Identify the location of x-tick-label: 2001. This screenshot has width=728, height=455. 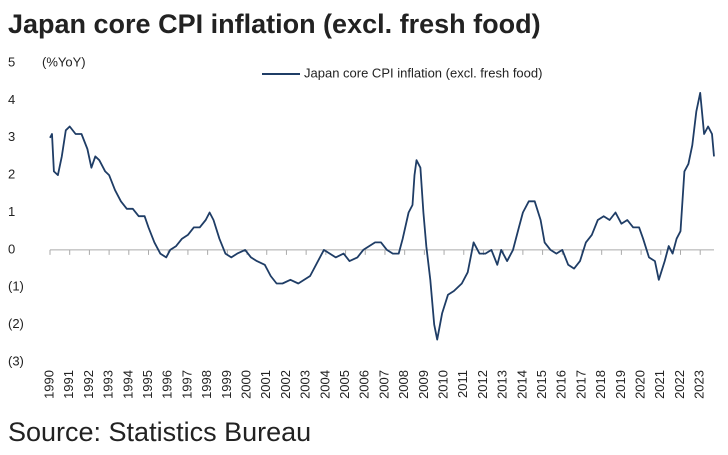
(265, 384).